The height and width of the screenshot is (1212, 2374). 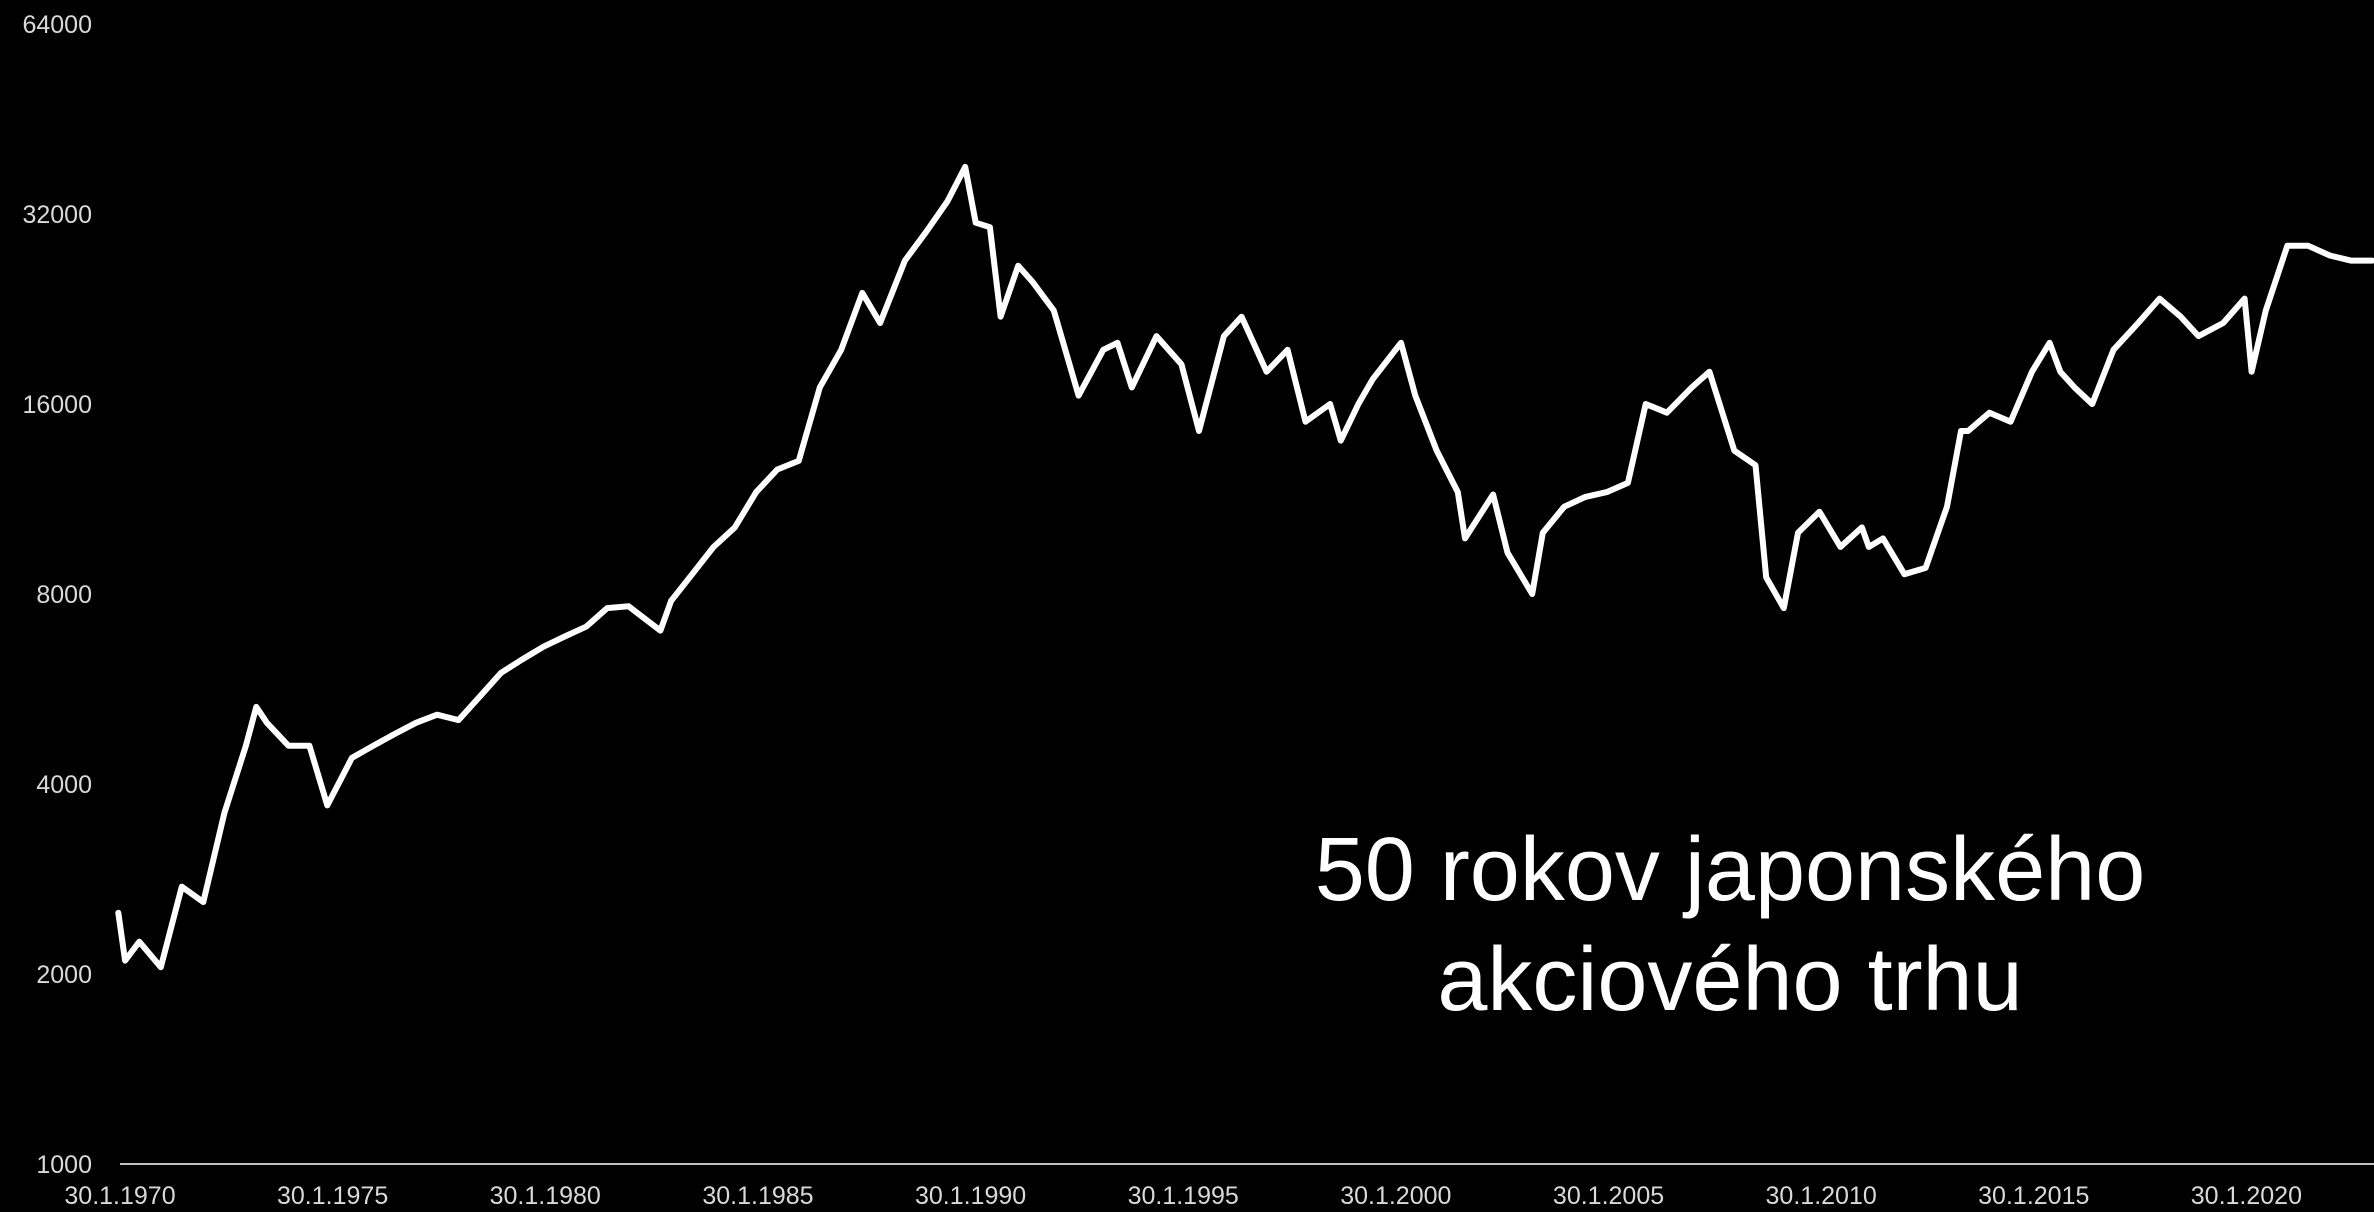 What do you see at coordinates (1727, 925) in the screenshot?
I see `chart-title: 50 rokov japonského akciového trhu` at bounding box center [1727, 925].